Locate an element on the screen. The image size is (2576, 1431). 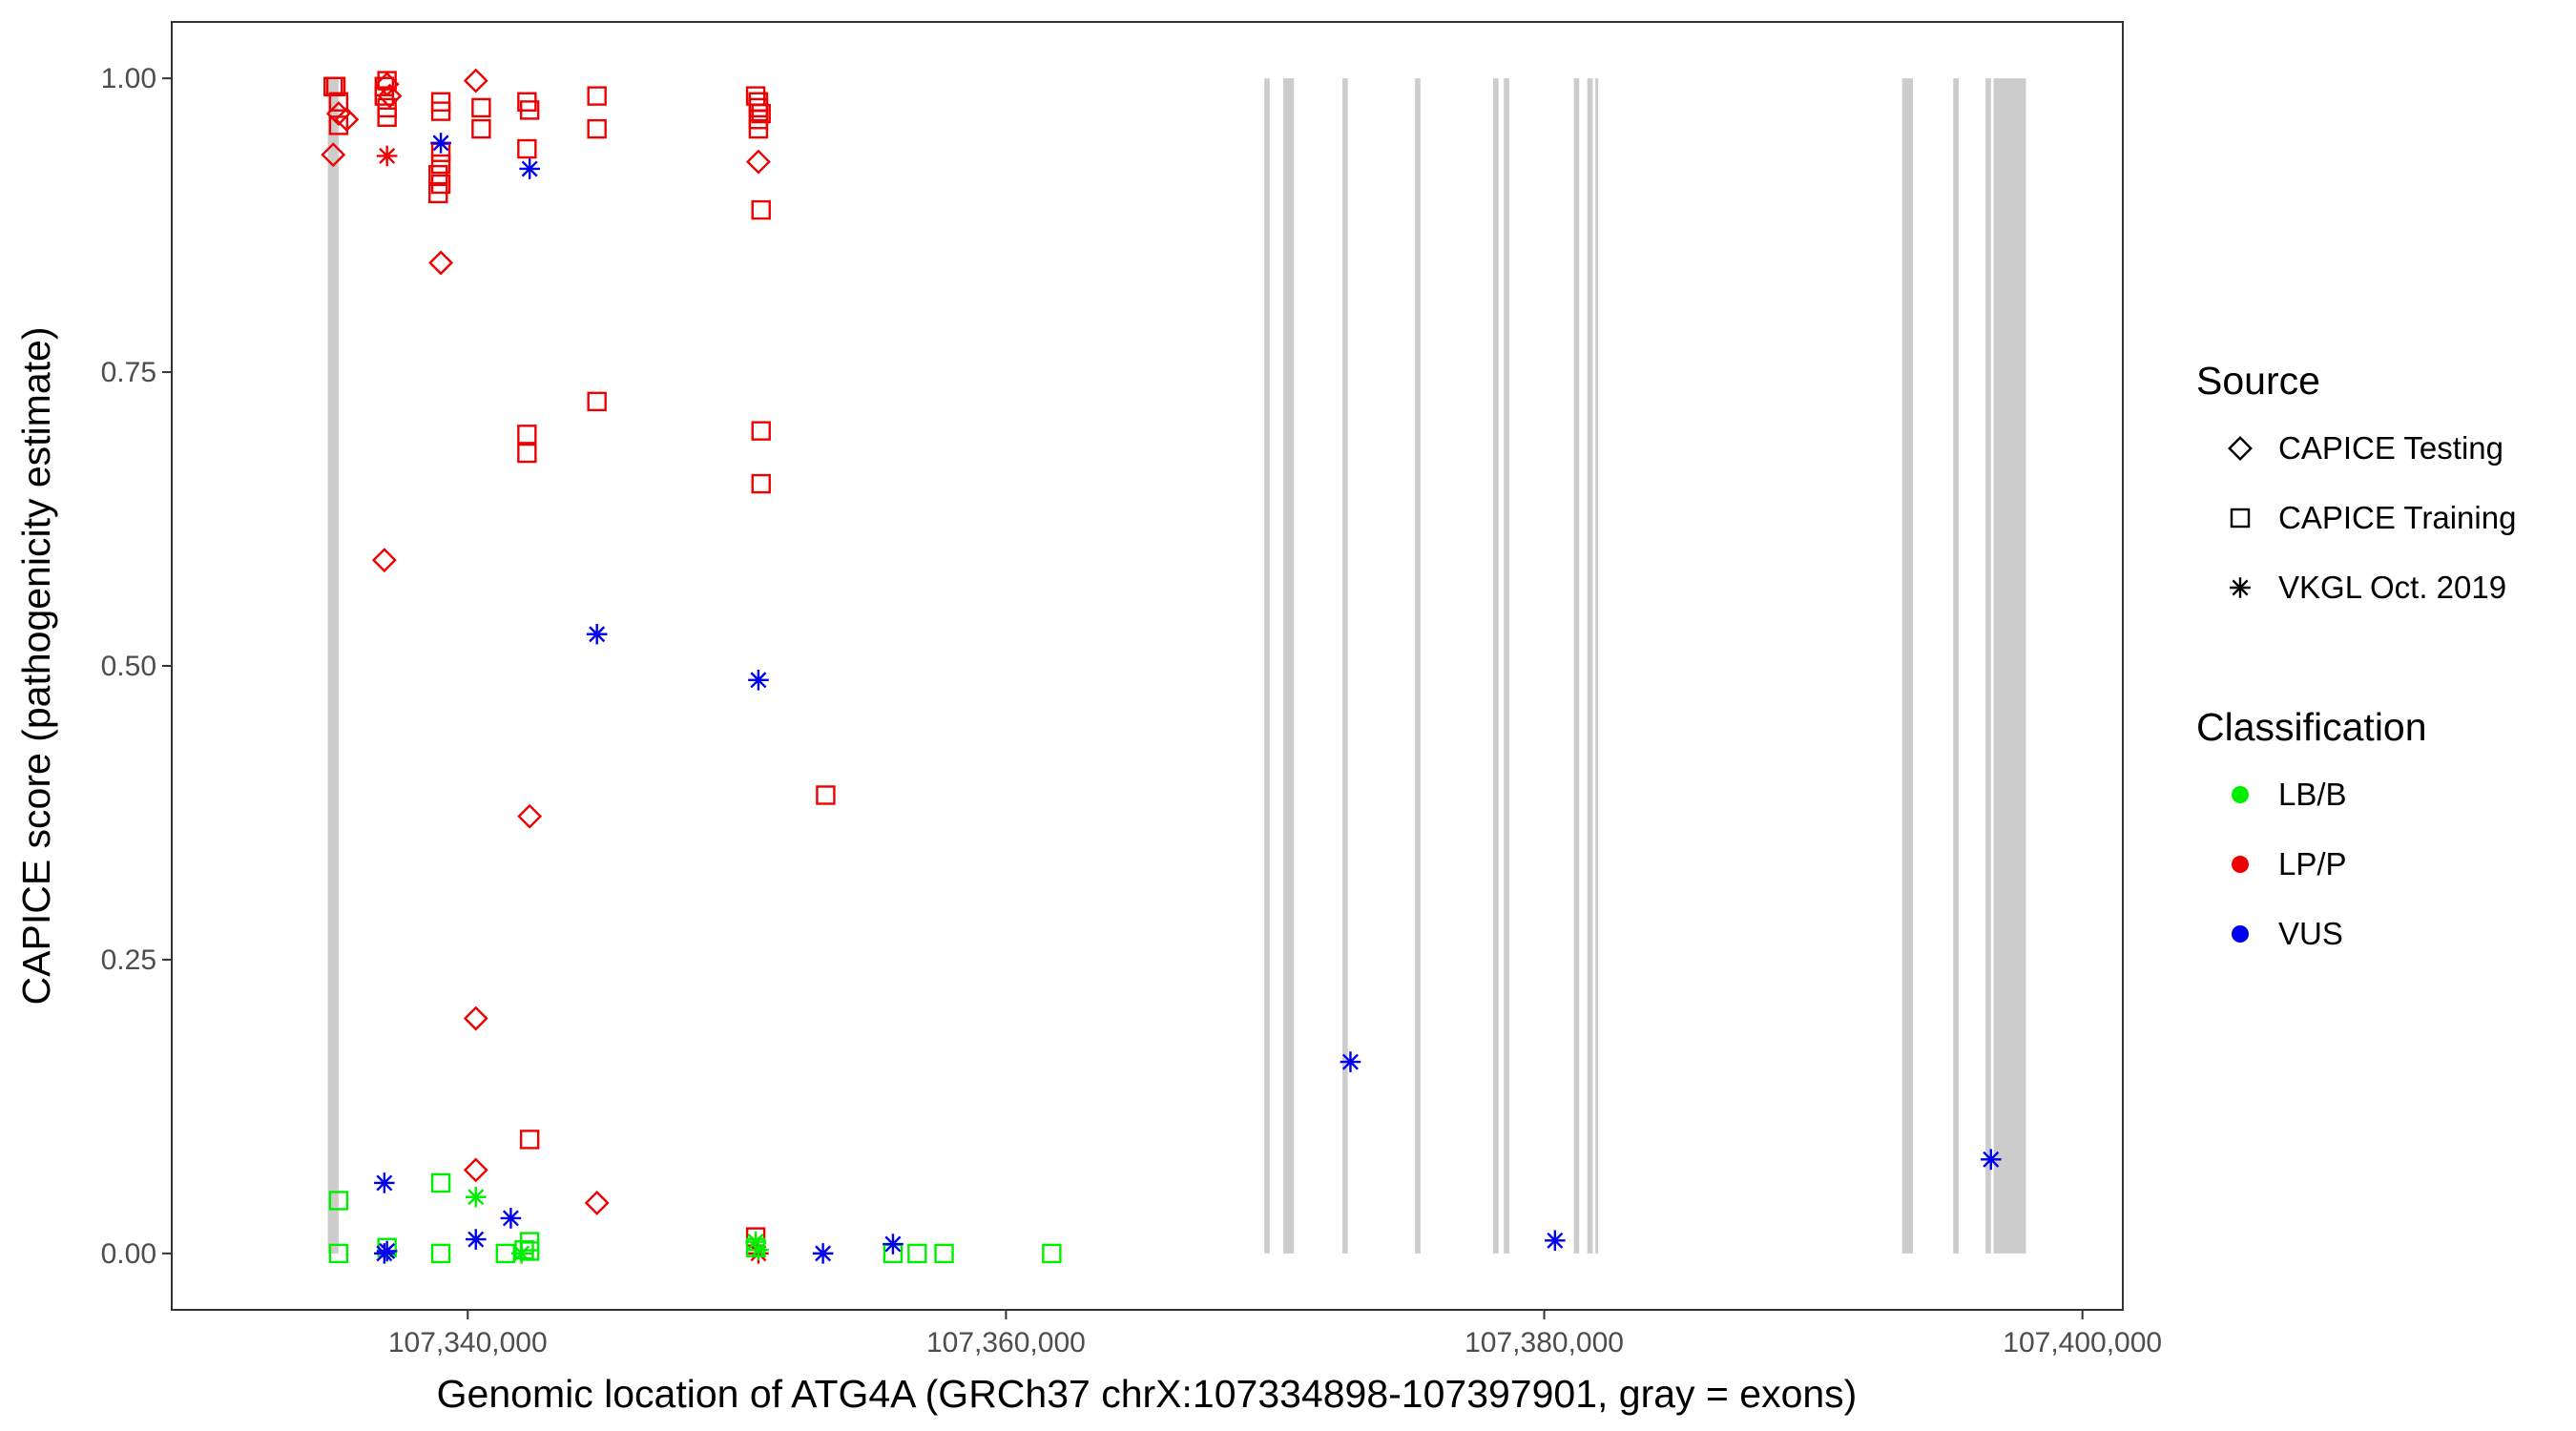
legend-classification-title: Classification is located at coordinates (2311, 727).